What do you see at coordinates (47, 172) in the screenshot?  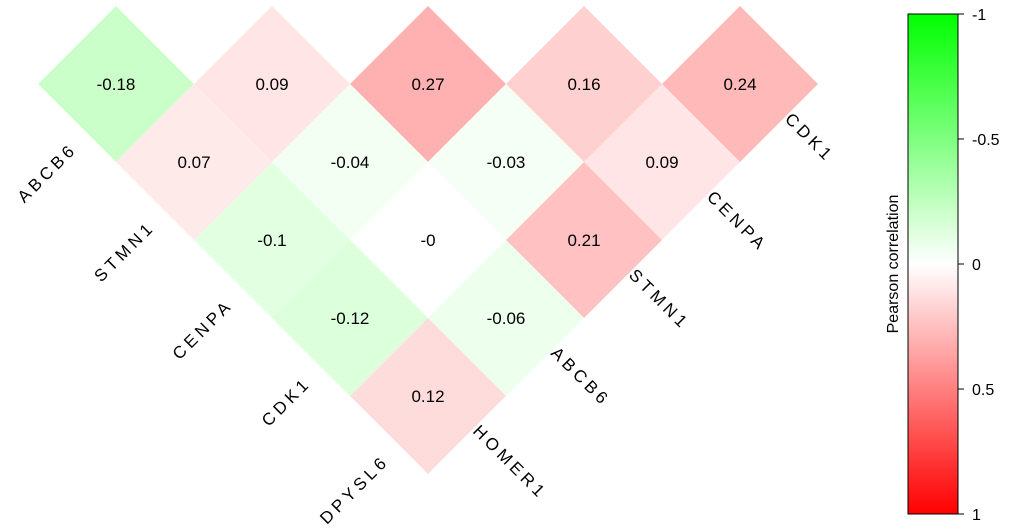 I see `left-axis-gene-label: ABCB6` at bounding box center [47, 172].